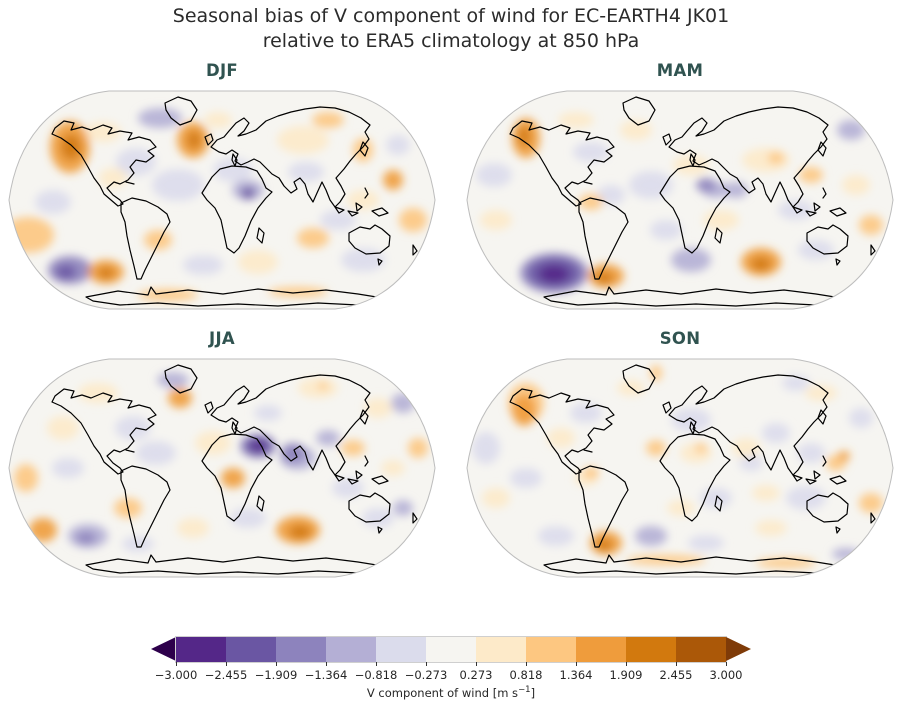  I want to click on colorbar-extend-over, so click(738, 649).